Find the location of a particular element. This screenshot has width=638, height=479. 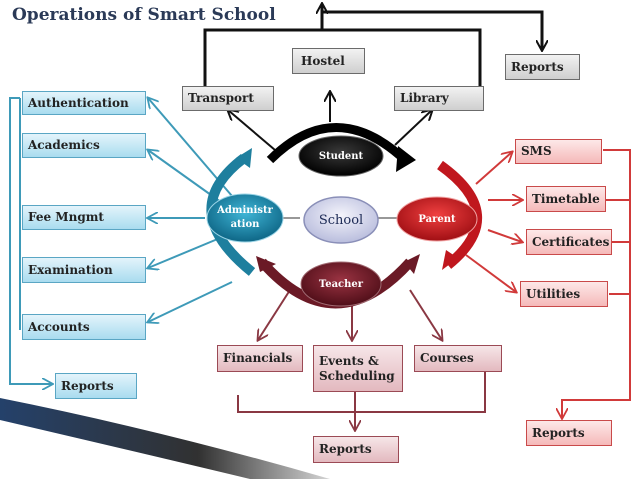

administration-label: Administr ation is located at coordinates (245, 217).